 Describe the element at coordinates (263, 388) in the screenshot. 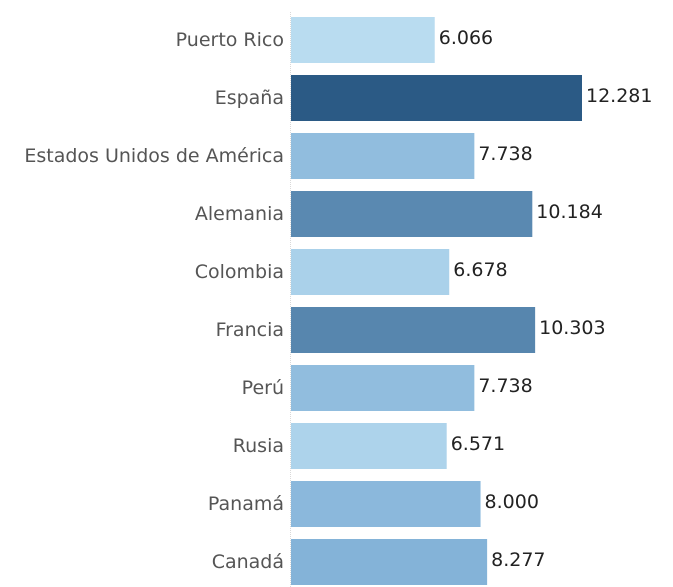

I see `category-label: Perú` at that location.